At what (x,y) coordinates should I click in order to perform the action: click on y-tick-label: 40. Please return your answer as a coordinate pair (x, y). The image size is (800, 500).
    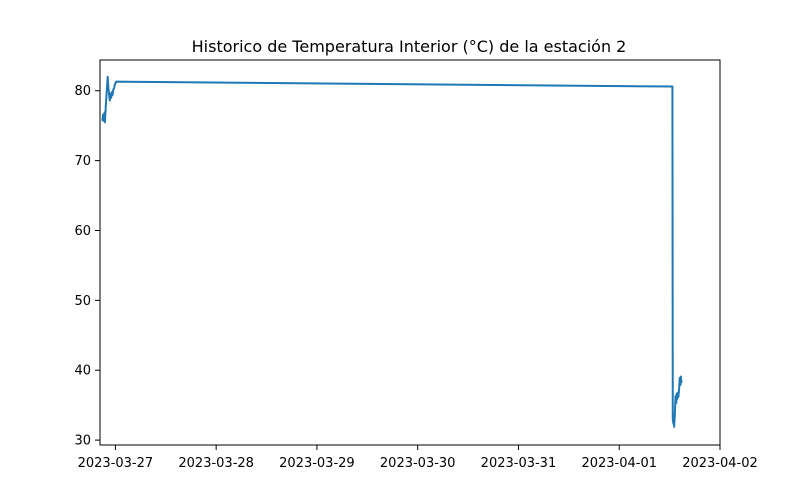
    Looking at the image, I should click on (82, 371).